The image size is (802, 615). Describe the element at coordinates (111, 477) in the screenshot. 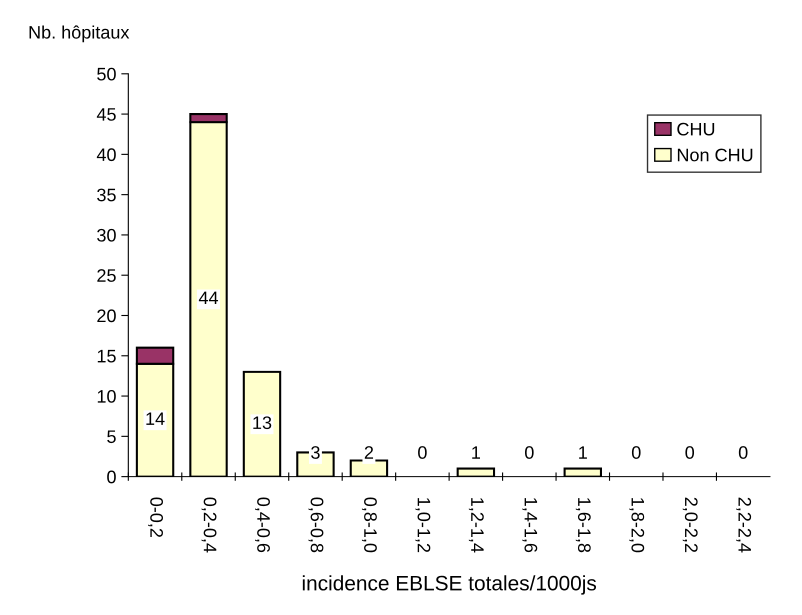

I see `y-tick-label: 0` at that location.